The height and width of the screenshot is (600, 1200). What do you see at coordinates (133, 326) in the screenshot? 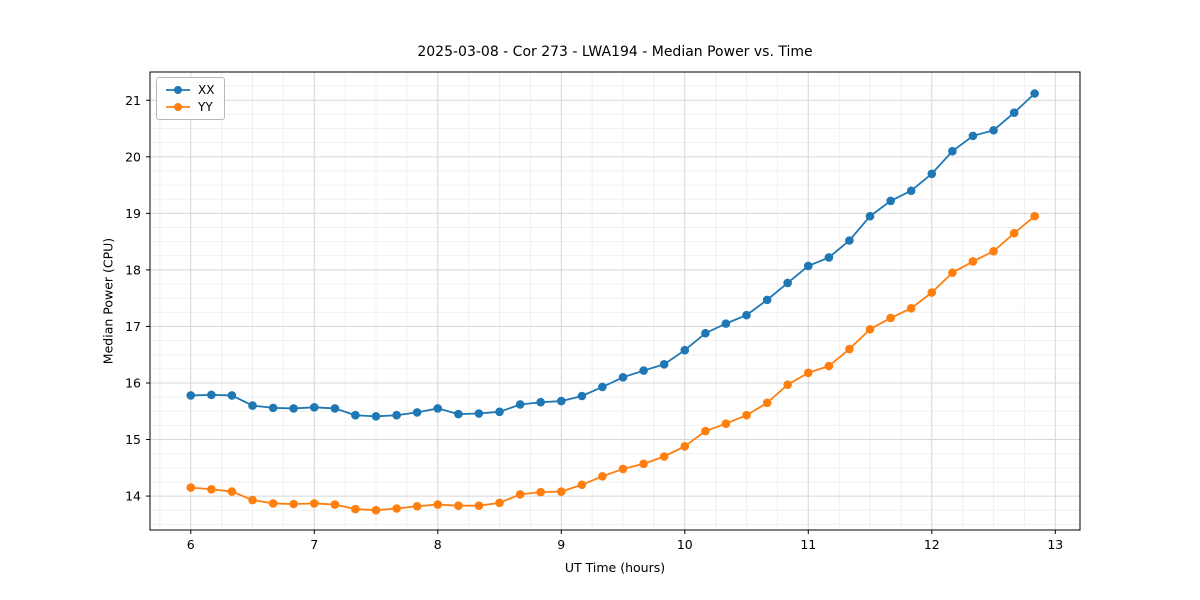
I see `y-tick-label: 17` at bounding box center [133, 326].